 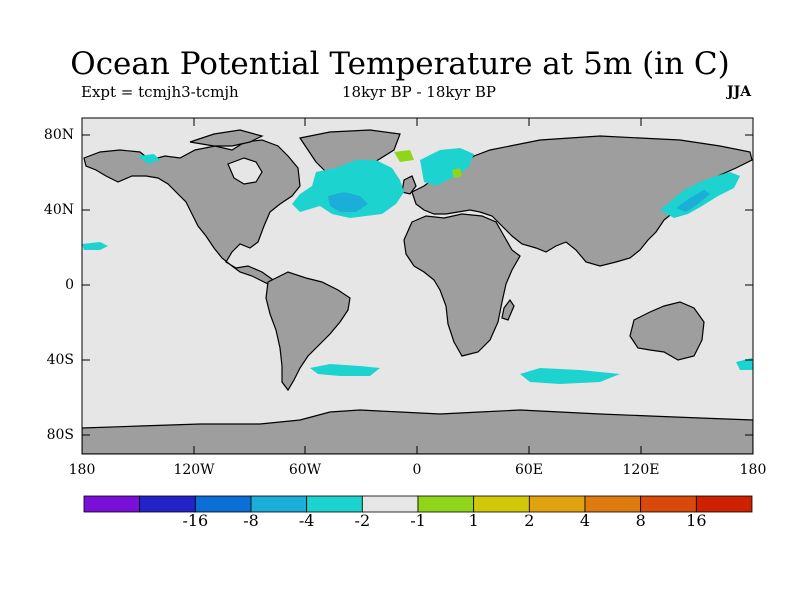 What do you see at coordinates (693, 201) in the screenshot?
I see `cooling-patch-northwest-pacific-core` at bounding box center [693, 201].